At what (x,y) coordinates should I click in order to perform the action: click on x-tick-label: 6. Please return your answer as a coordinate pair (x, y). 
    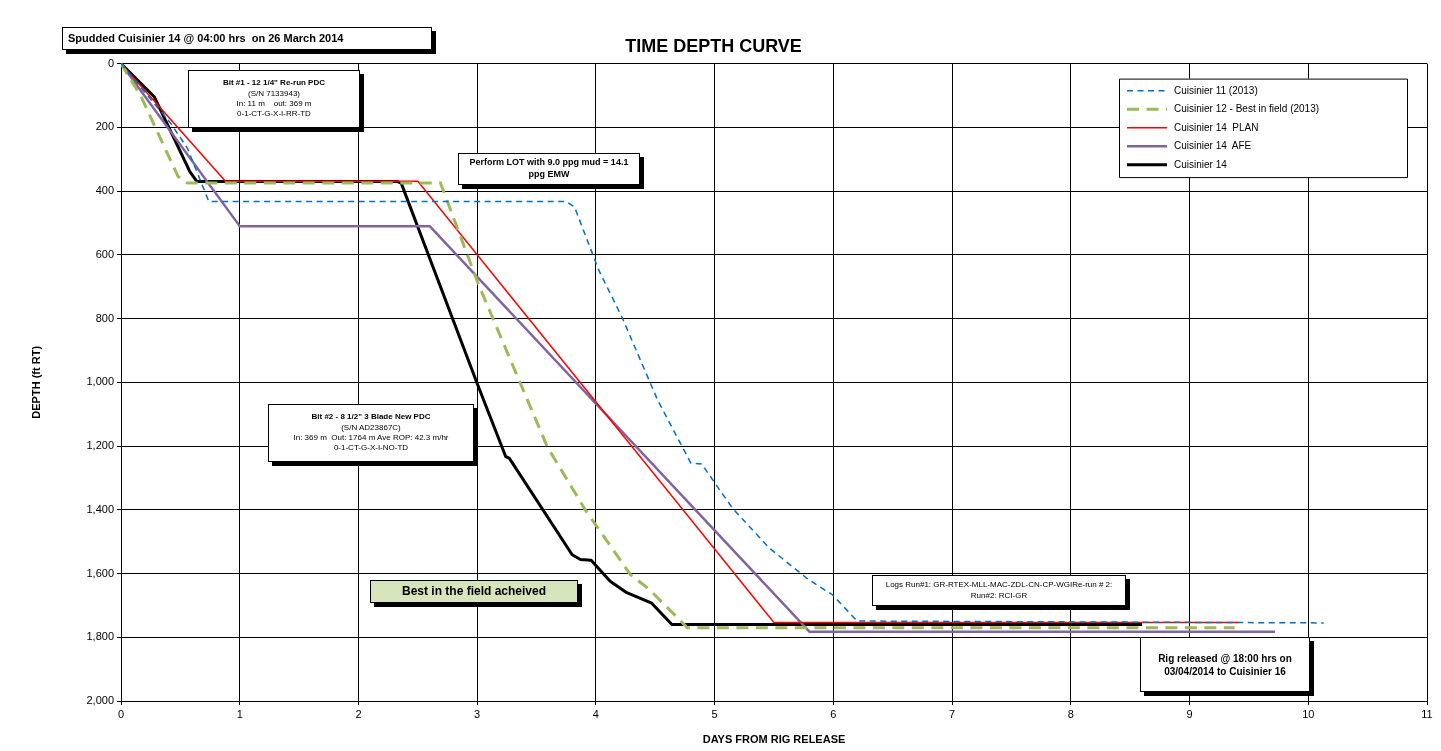
    Looking at the image, I should click on (833, 713).